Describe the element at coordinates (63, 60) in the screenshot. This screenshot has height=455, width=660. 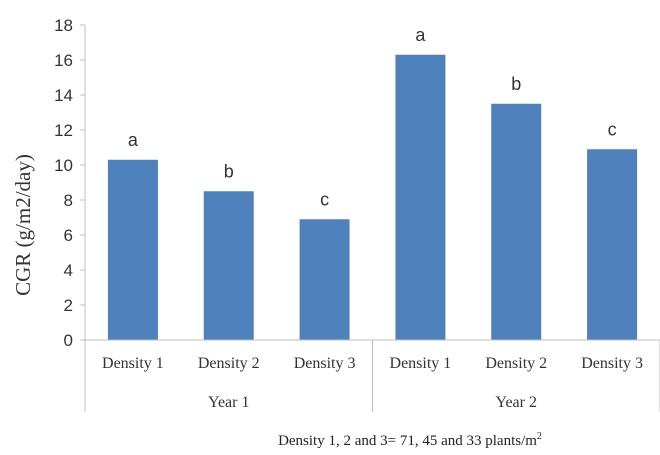
I see `y-tick-label: 16` at that location.